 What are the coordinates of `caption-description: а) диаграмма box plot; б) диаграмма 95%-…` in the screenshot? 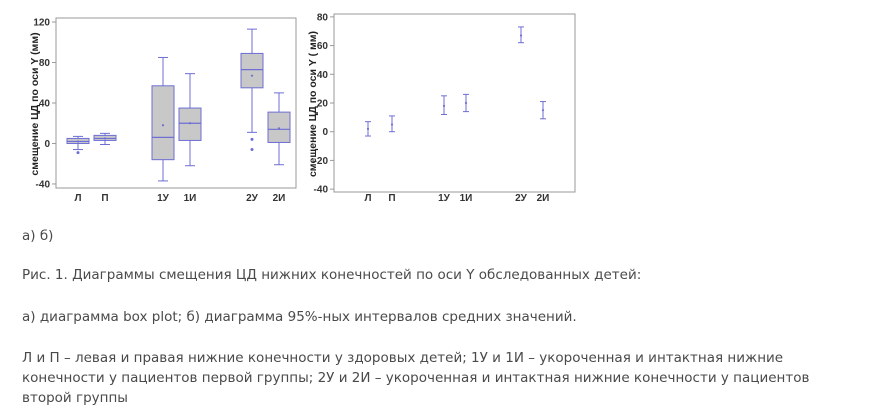 It's located at (299, 317).